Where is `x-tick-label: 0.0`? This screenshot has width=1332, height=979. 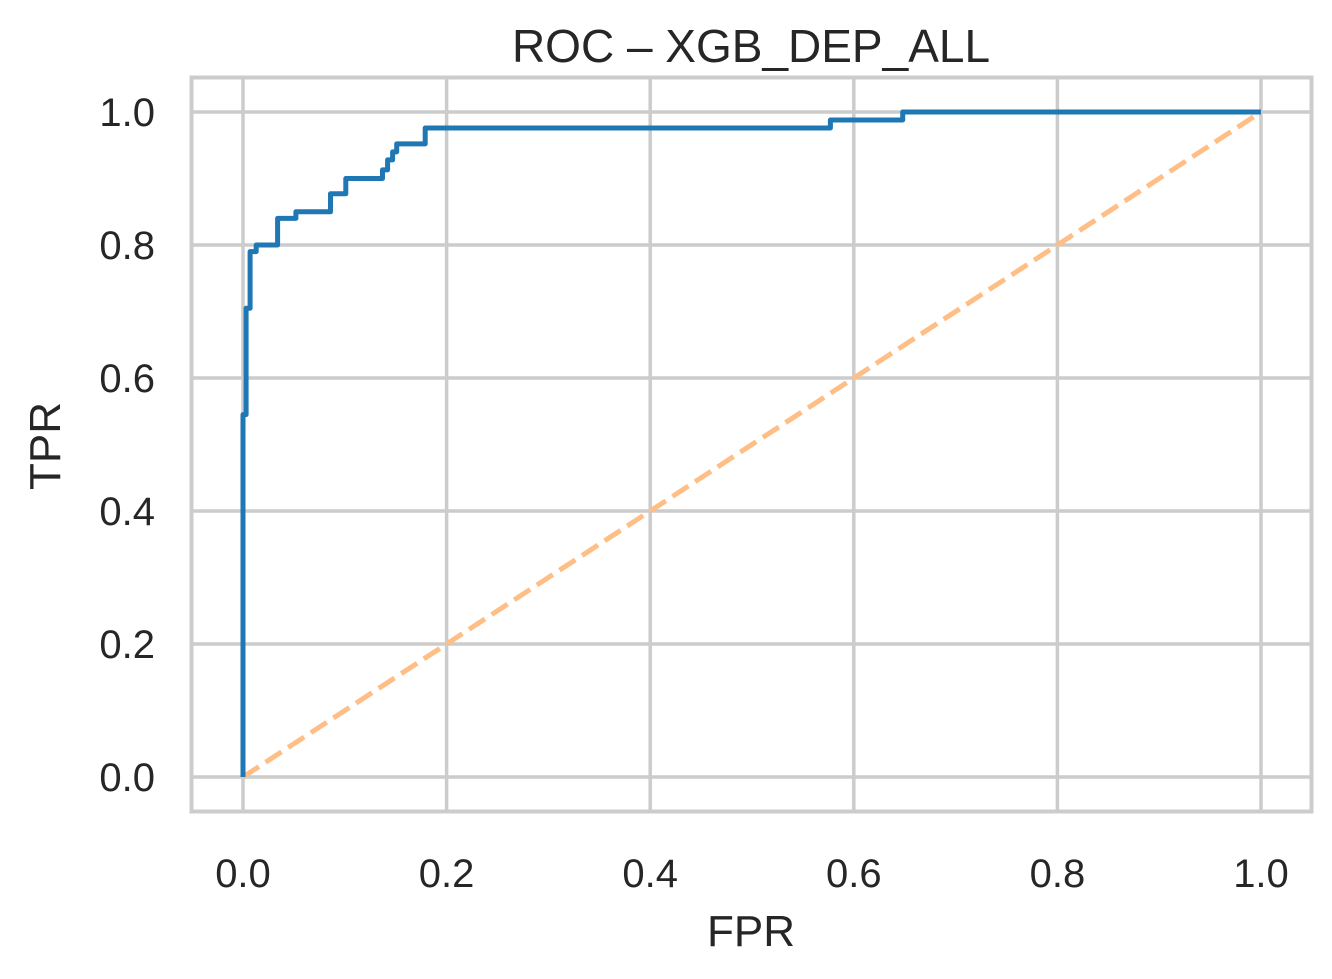 x-tick-label: 0.0 is located at coordinates (243, 874).